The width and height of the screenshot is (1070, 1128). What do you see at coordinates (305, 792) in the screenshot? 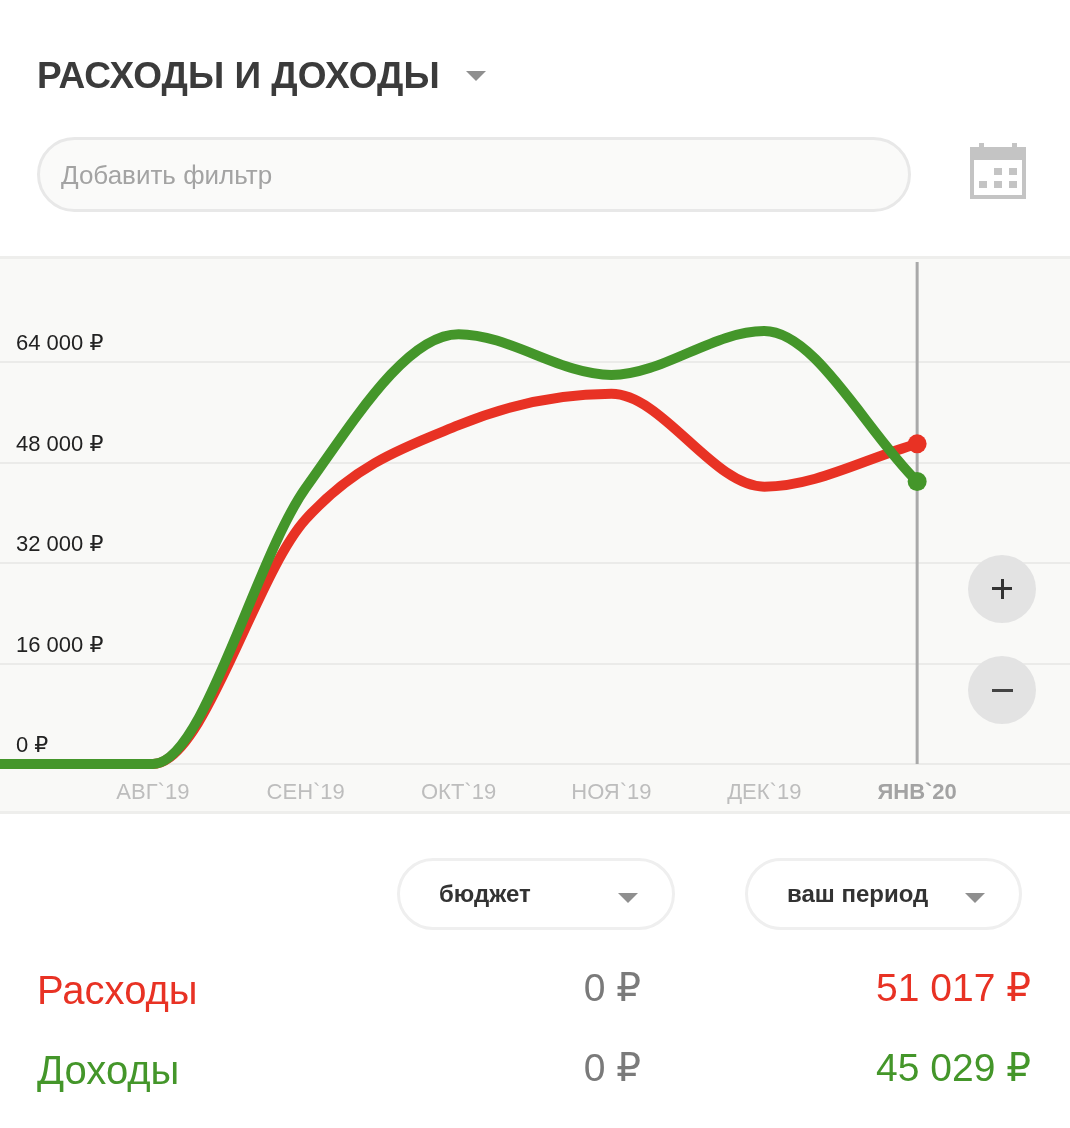
I see `x-tick-label: СЕН`19` at bounding box center [305, 792].